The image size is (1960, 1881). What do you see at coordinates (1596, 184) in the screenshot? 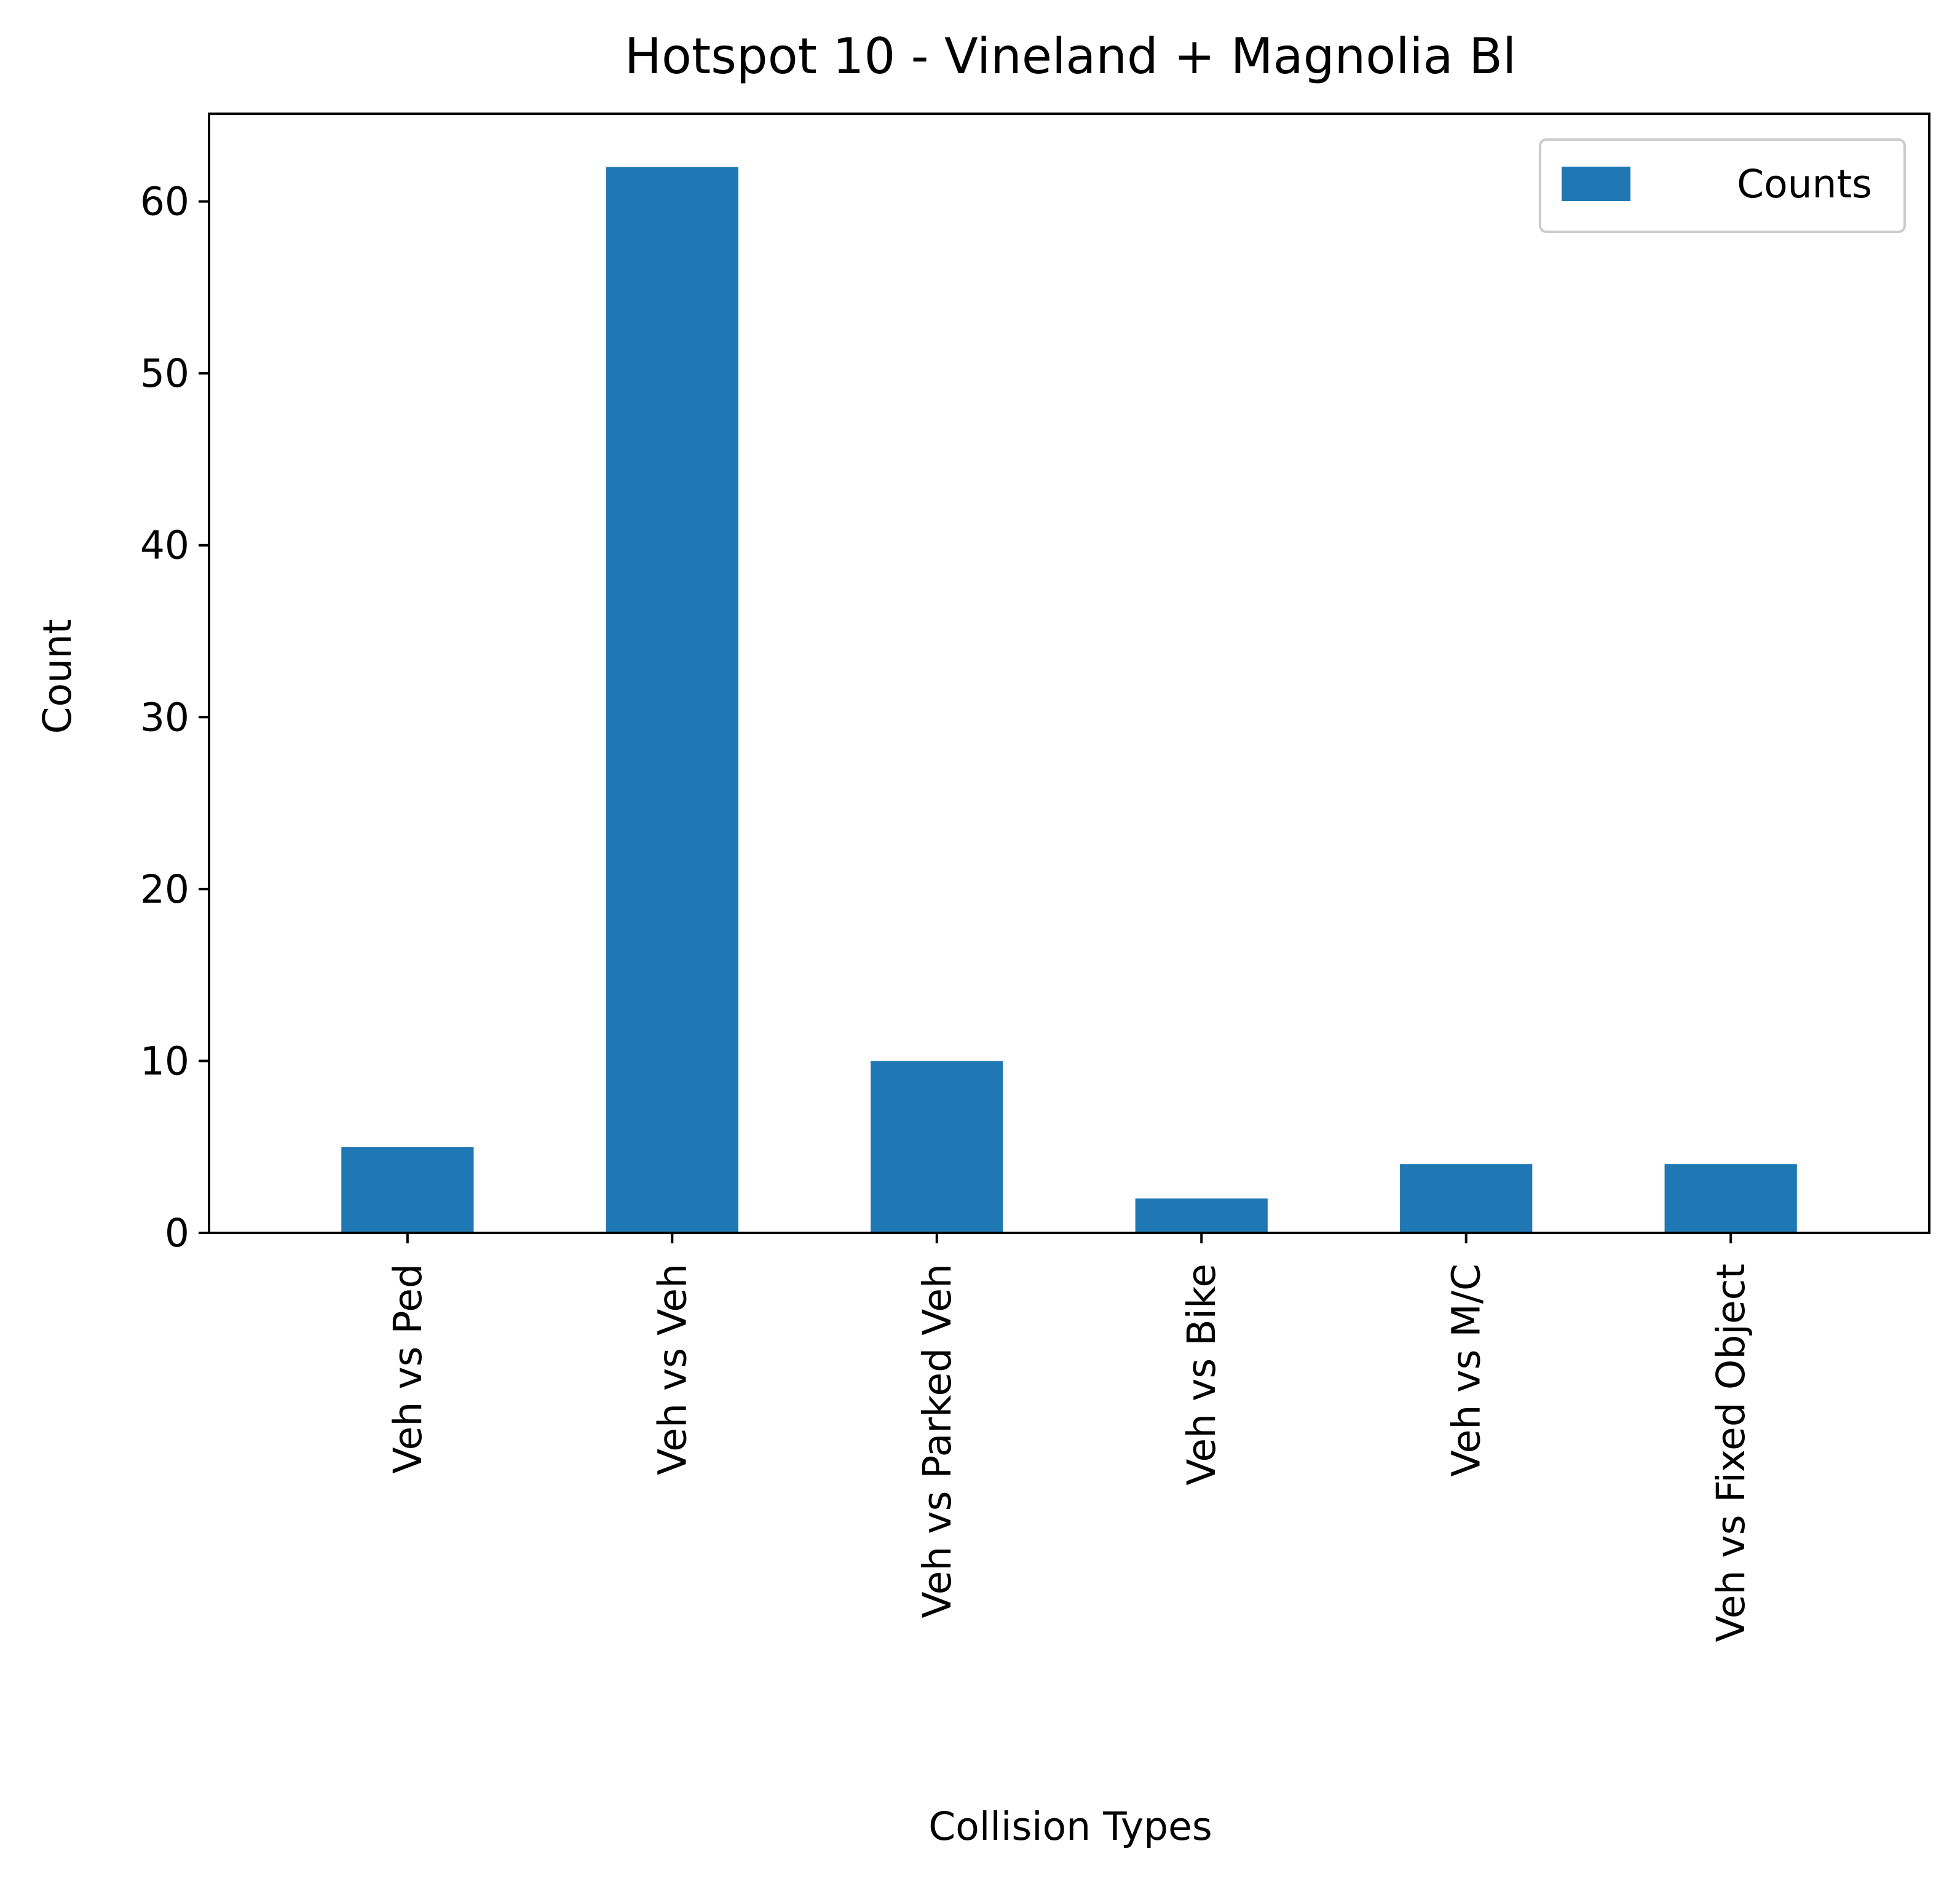
I see `legend-swatch` at bounding box center [1596, 184].